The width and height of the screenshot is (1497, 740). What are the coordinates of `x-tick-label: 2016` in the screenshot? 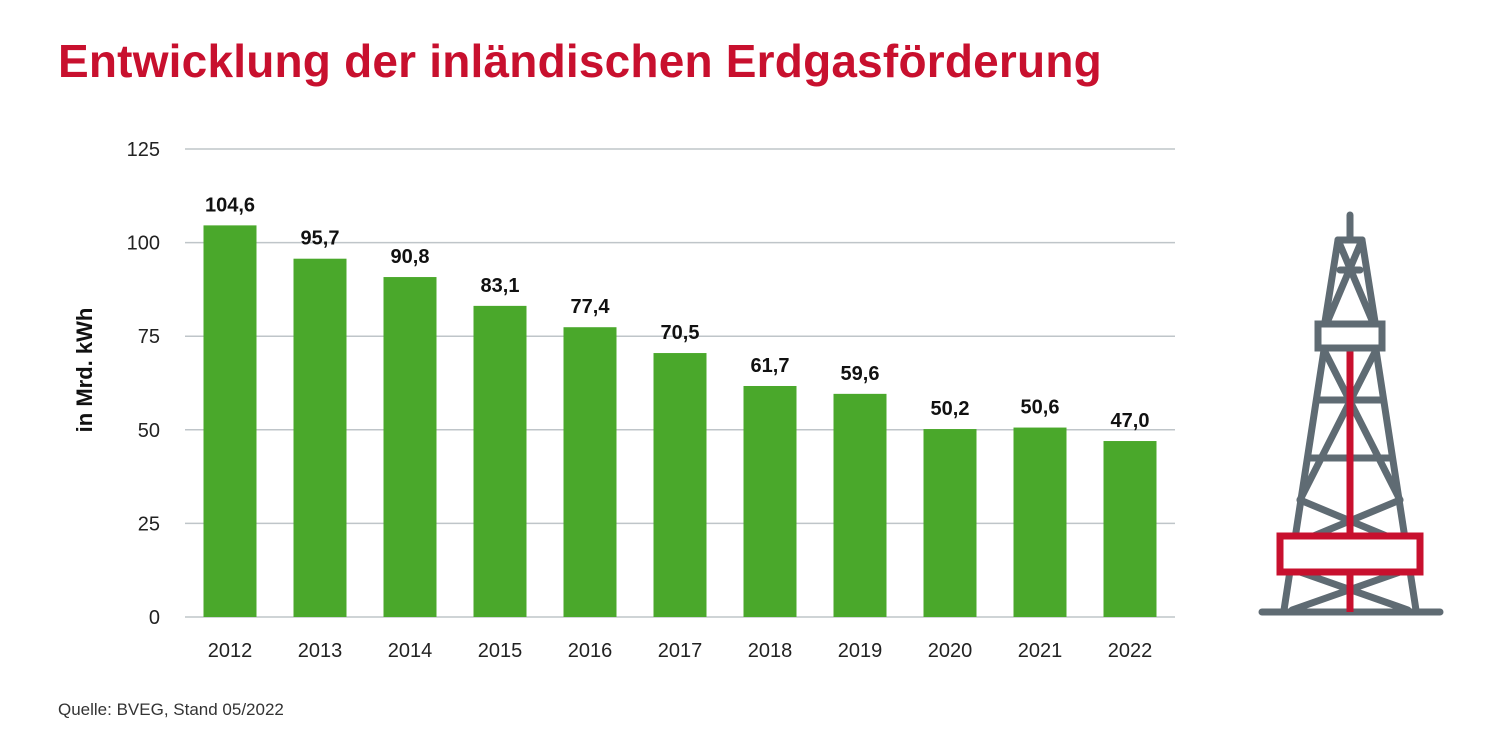 It's located at (590, 651).